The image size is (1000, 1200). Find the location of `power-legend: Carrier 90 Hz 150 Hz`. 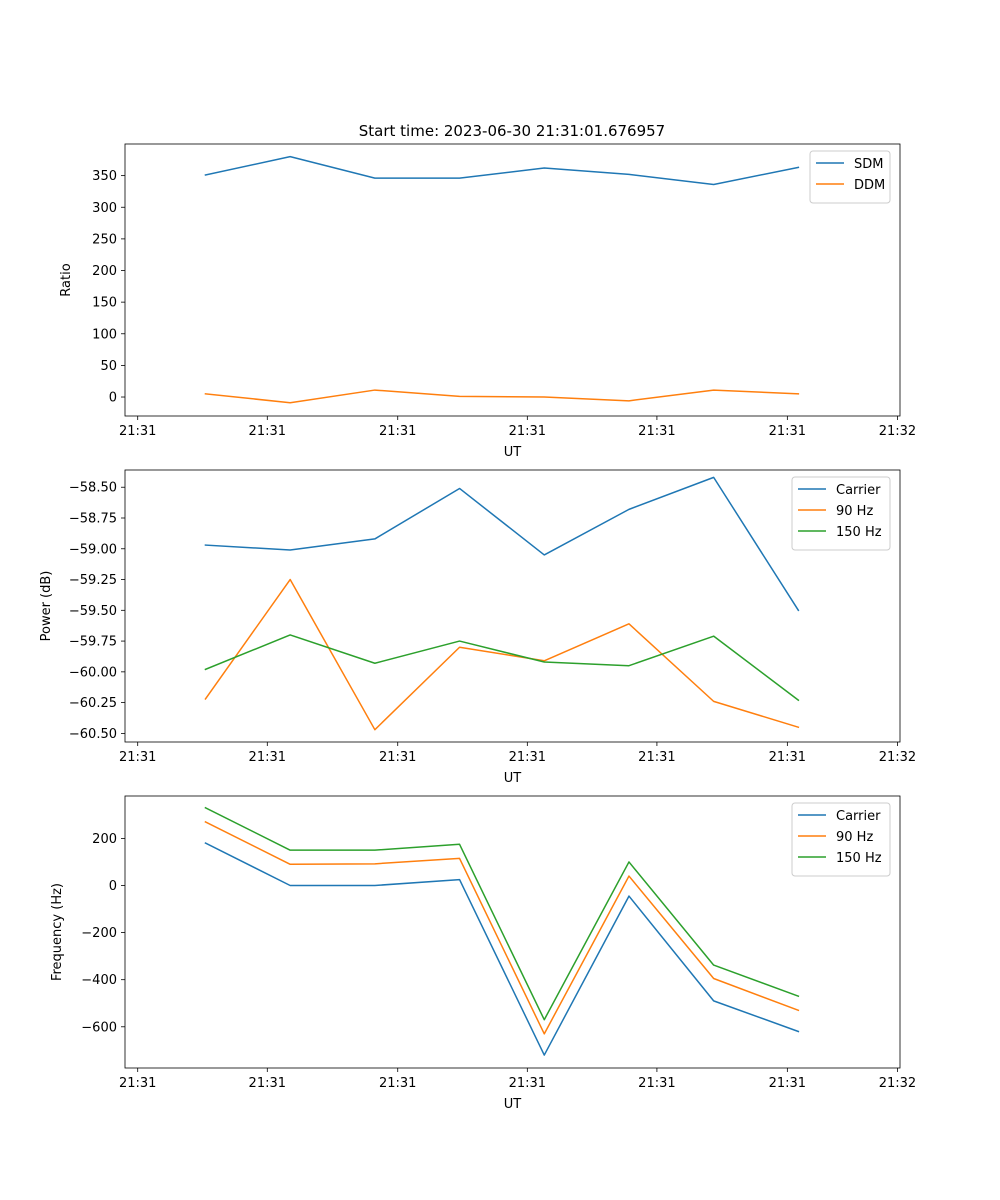

power-legend: Carrier 90 Hz 150 Hz is located at coordinates (841, 513).